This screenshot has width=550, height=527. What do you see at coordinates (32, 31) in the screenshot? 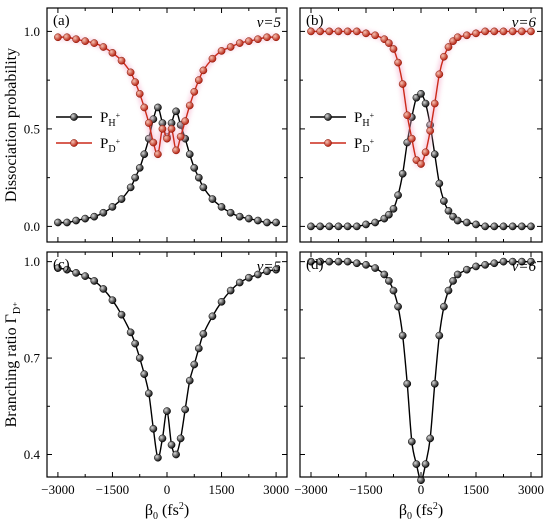
I see `y-tick-label: 1.0` at bounding box center [32, 31].